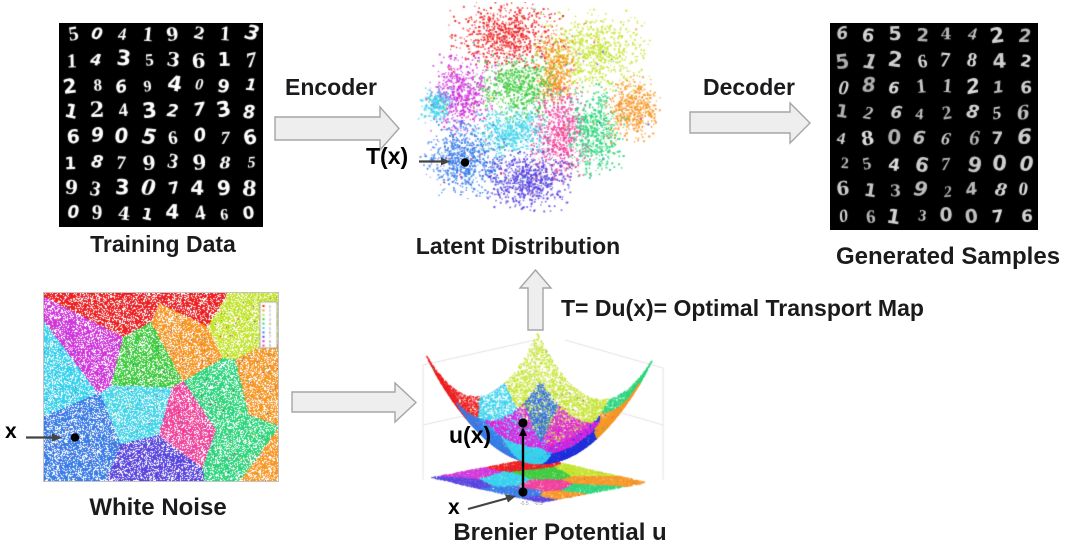 The height and width of the screenshot is (551, 1080). What do you see at coordinates (750, 123) in the screenshot?
I see `decoder-arrow` at bounding box center [750, 123].